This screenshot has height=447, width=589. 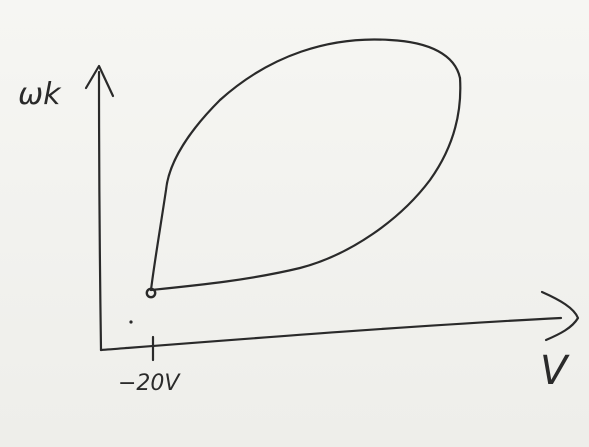 I want to click on x-axis-arrowhead, so click(x=560, y=316).